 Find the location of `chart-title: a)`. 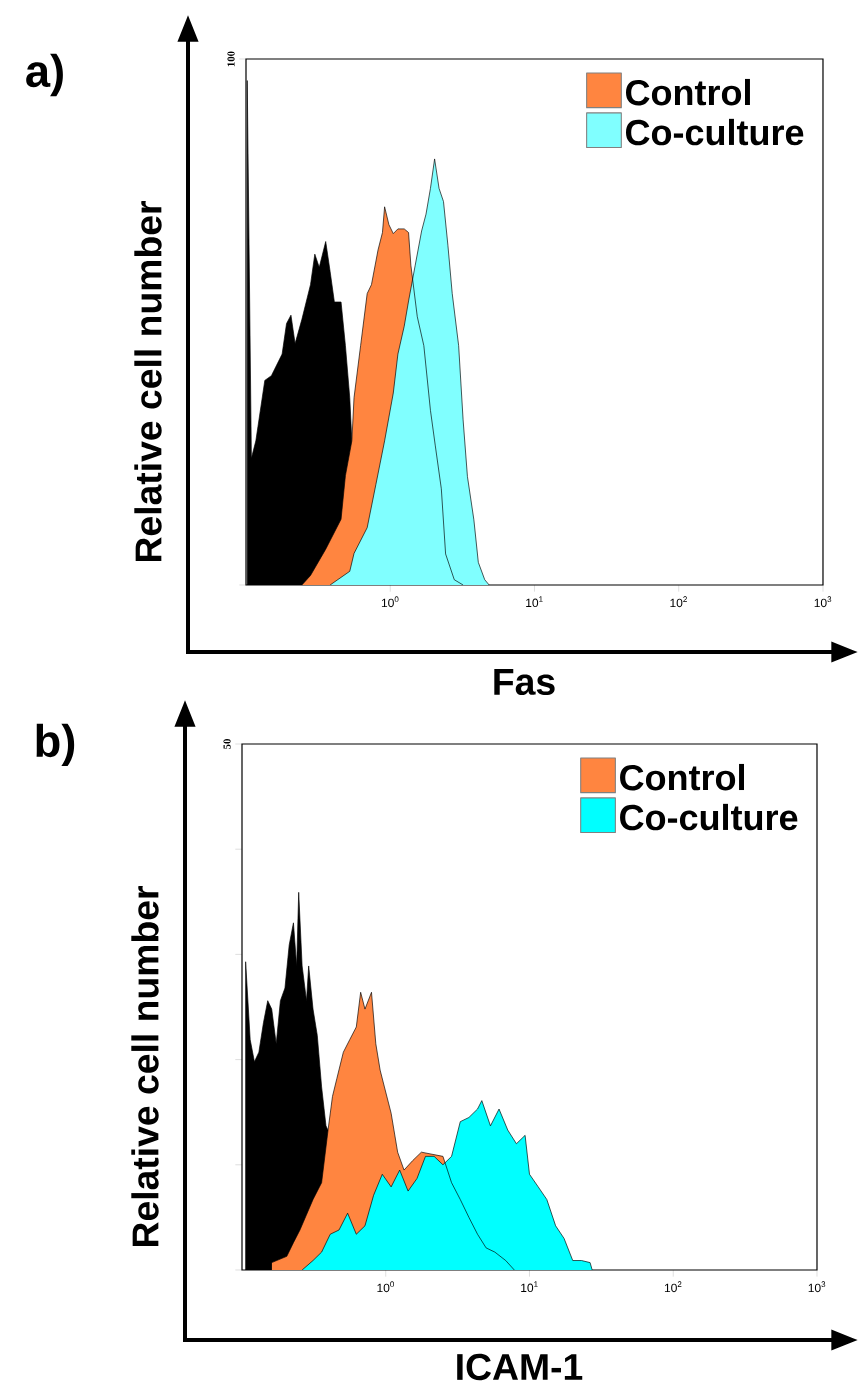

chart-title: a) is located at coordinates (44, 75).